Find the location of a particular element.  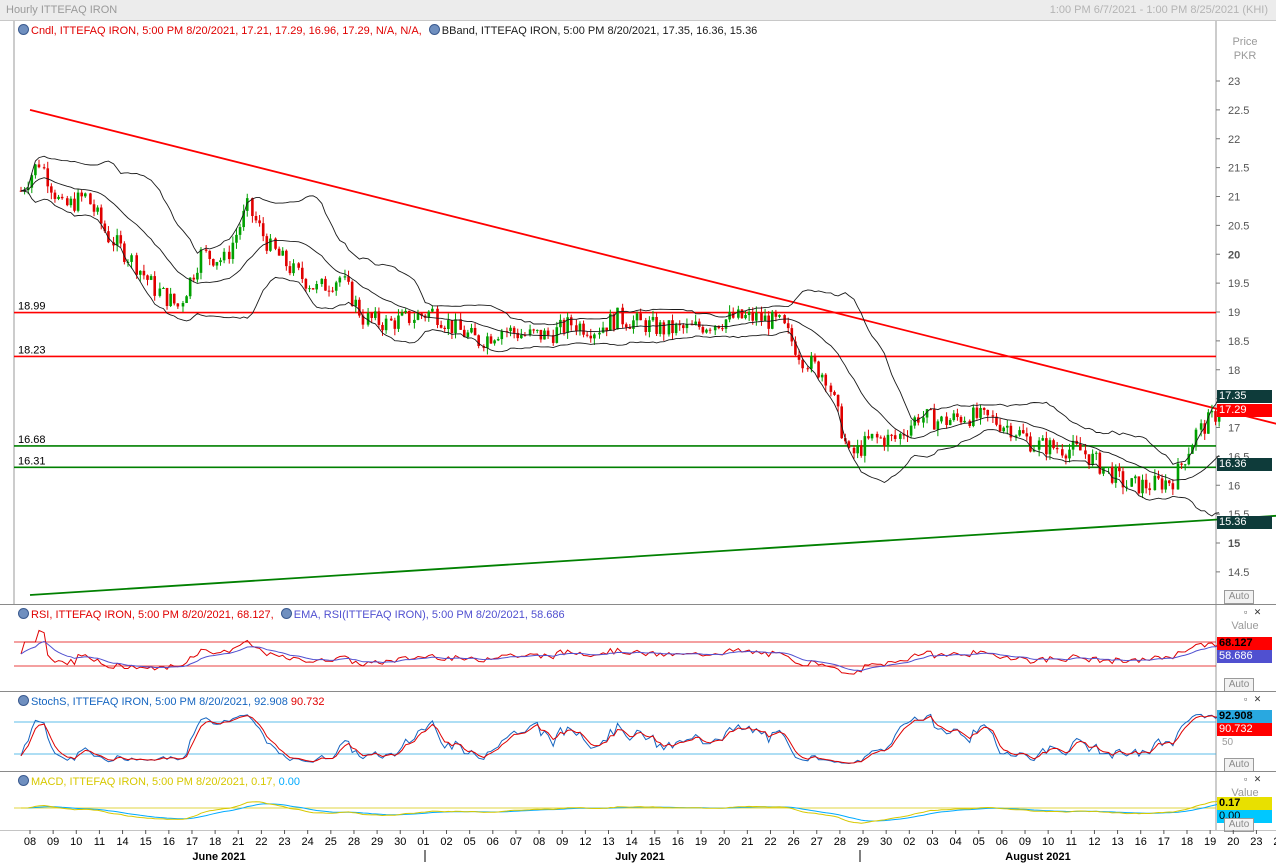

macd-auto-button: Auto is located at coordinates (1239, 825).